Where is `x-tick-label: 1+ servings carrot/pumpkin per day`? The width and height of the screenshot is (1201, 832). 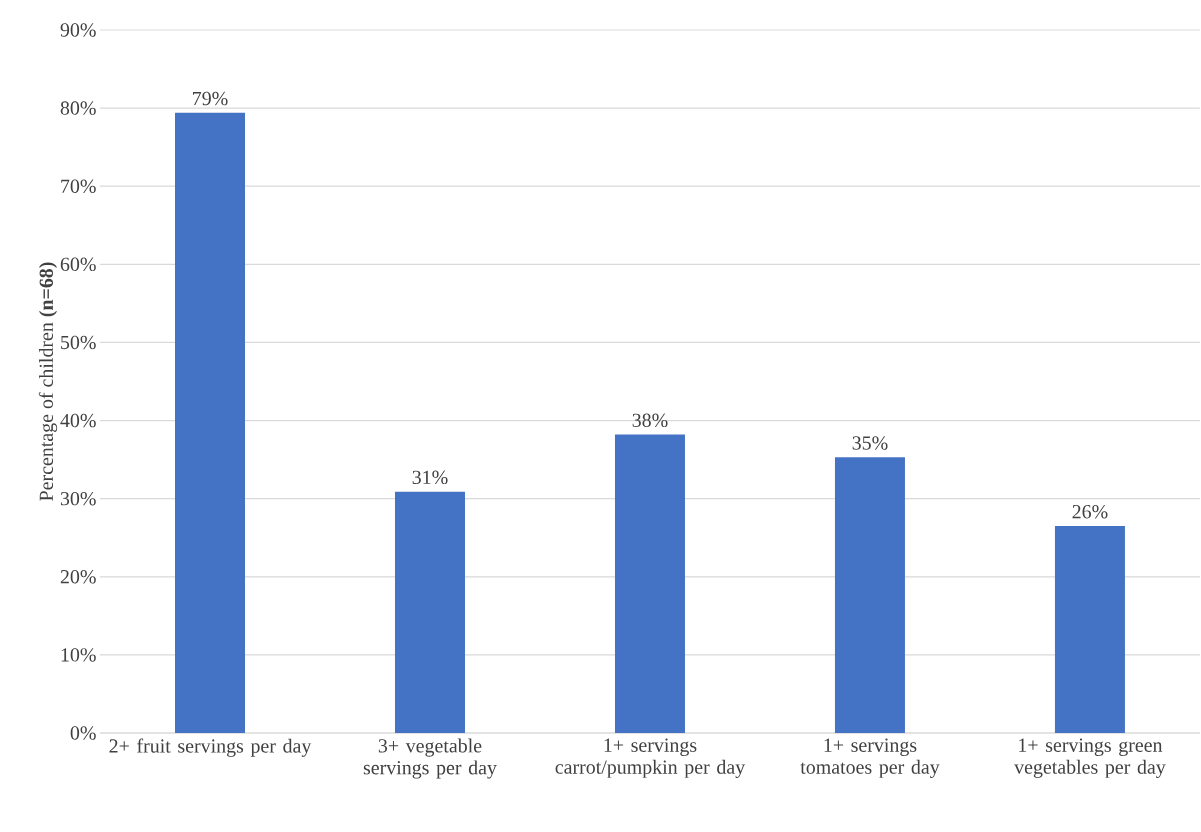
x-tick-label: 1+ servings carrot/pumpkin per day is located at coordinates (650, 758).